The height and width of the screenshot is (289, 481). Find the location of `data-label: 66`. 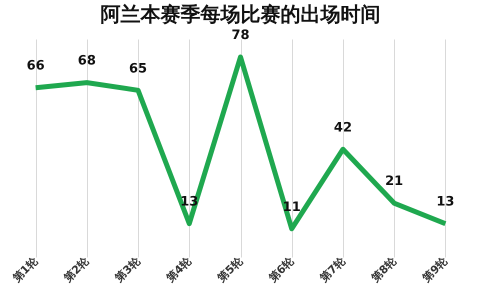

data-label: 66 is located at coordinates (35, 66).